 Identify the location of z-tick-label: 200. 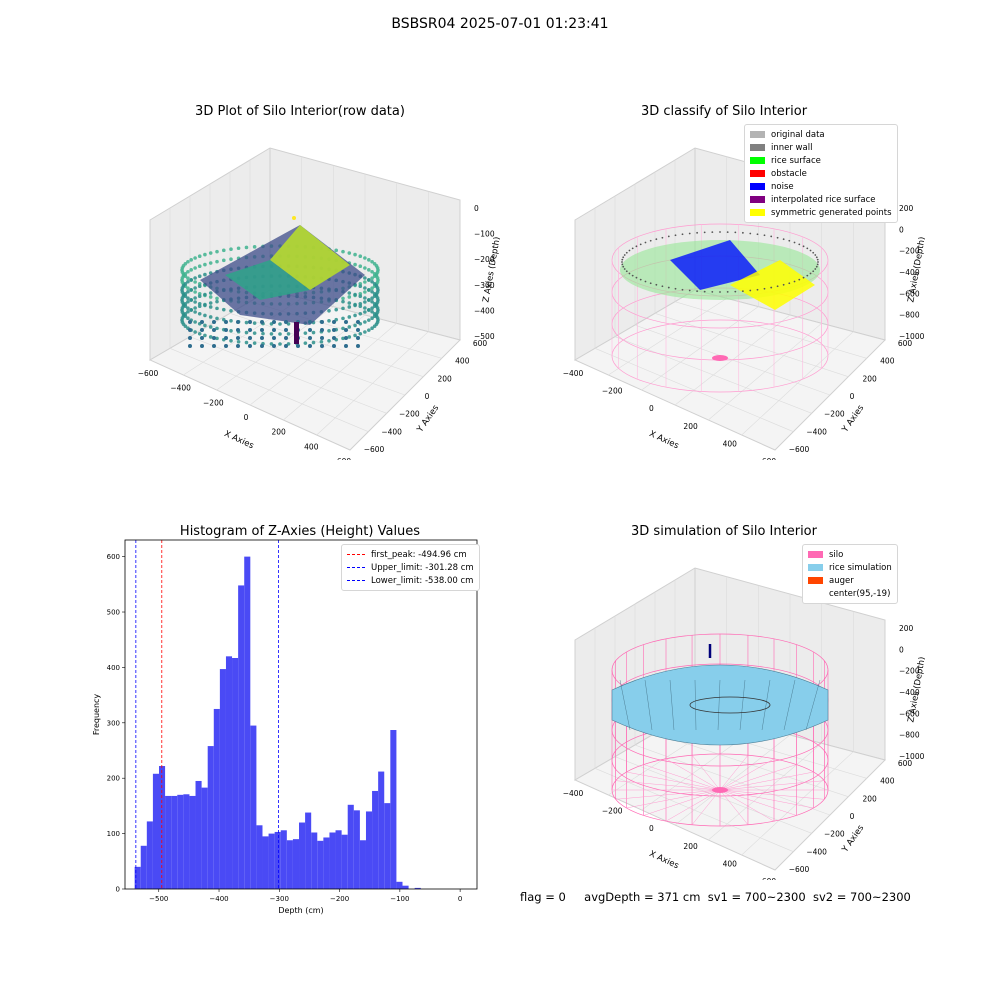
(906, 208).